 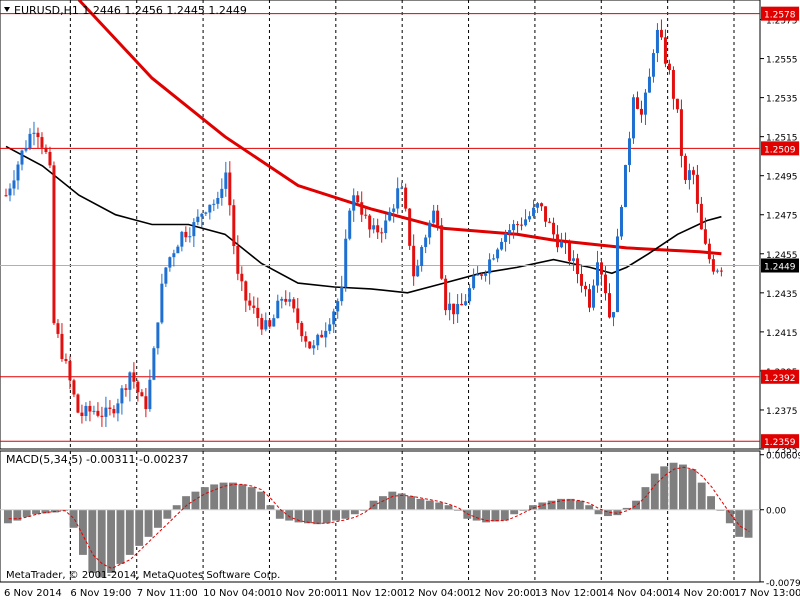 I want to click on price-tick-label: 1.2535, so click(x=782, y=100).